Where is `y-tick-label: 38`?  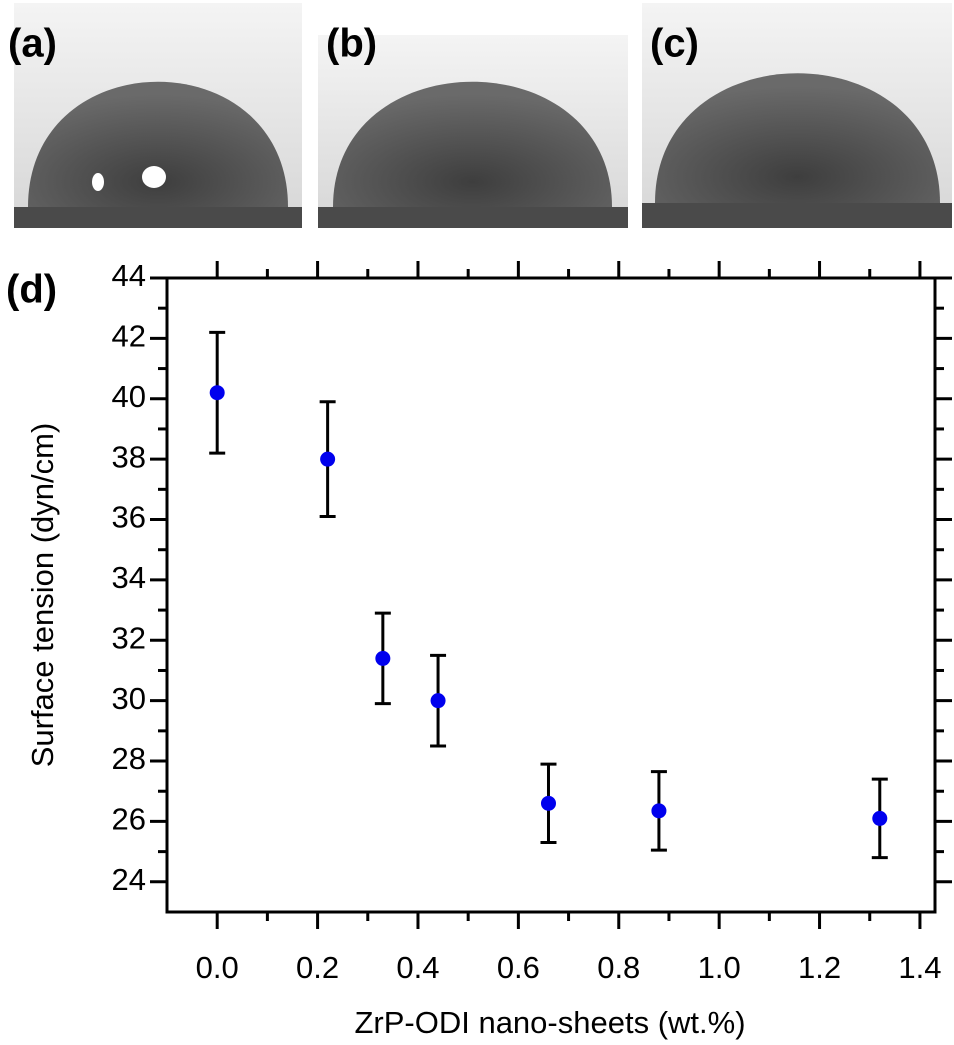
y-tick-label: 38 is located at coordinates (129, 456).